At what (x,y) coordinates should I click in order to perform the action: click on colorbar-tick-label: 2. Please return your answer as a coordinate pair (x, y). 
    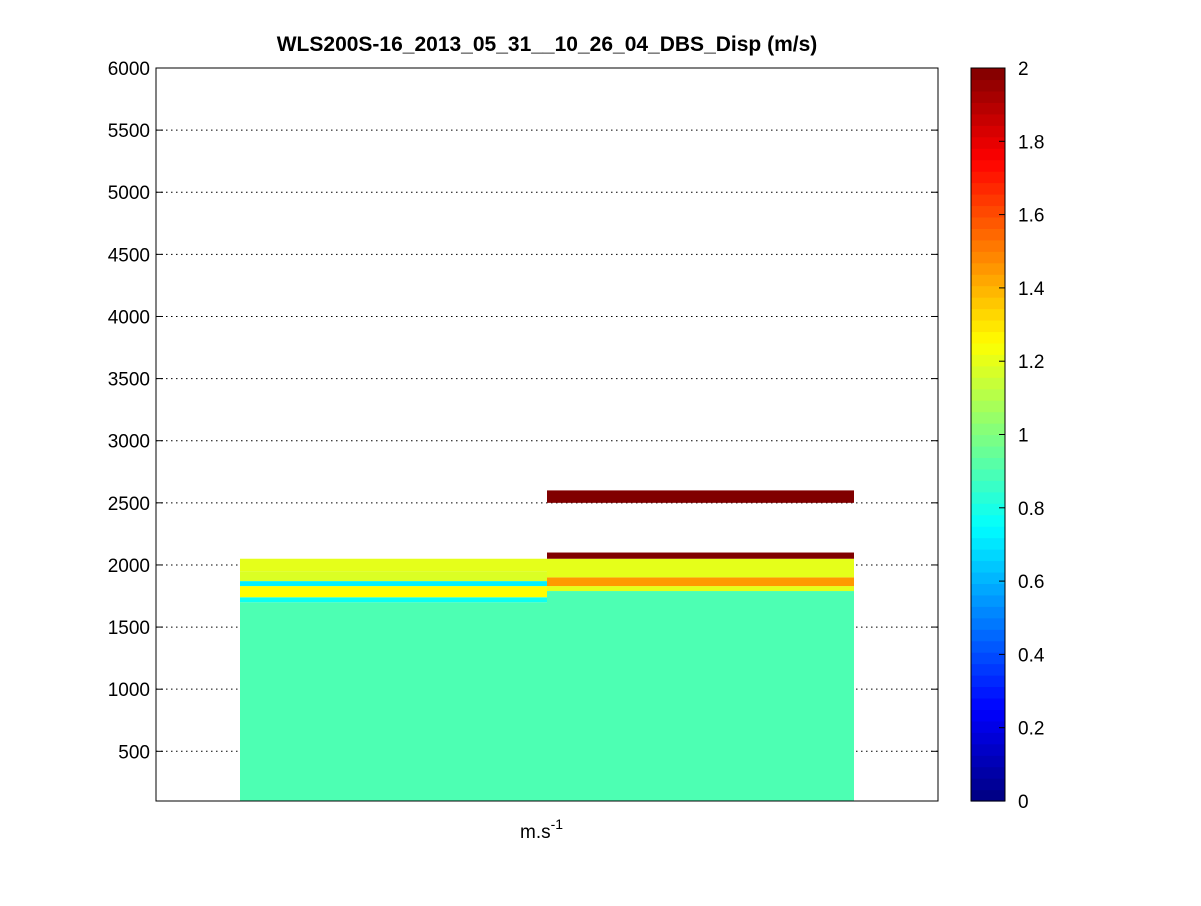
    Looking at the image, I should click on (1023, 69).